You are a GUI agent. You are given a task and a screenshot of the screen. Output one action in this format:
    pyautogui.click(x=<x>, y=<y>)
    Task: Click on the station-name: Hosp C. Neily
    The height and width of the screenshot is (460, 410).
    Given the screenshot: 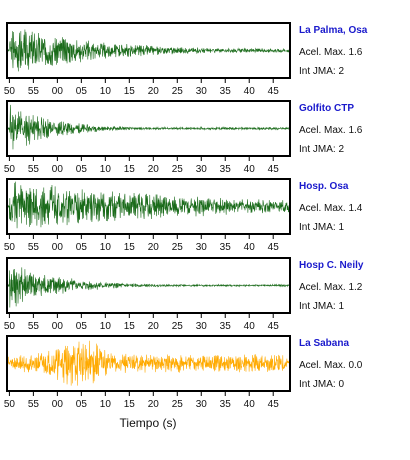 What is the action you would take?
    pyautogui.click(x=331, y=265)
    